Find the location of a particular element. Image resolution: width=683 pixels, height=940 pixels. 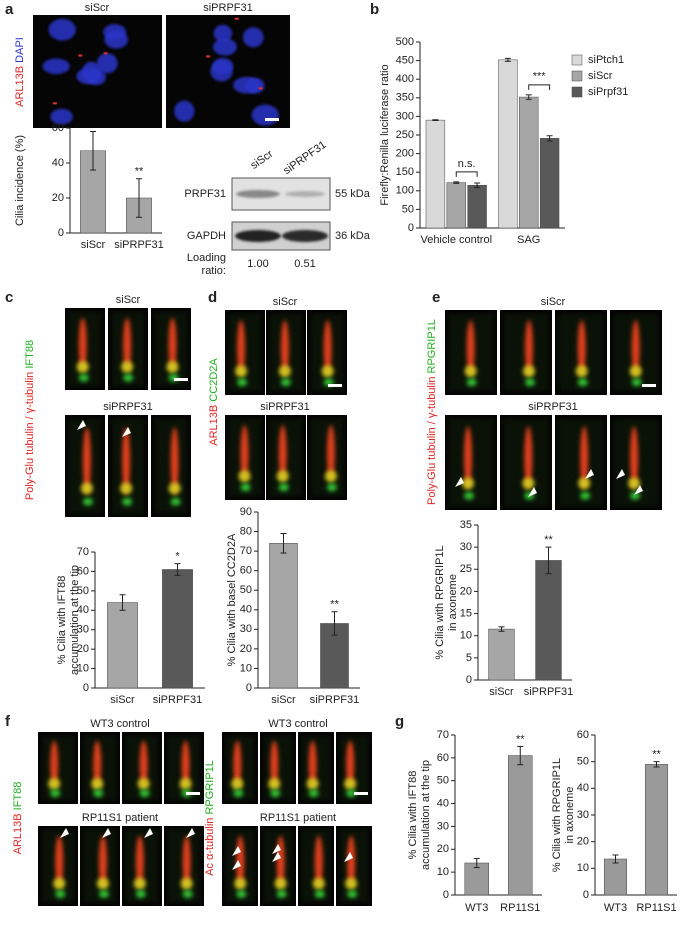

stain-label: Poly-Glu tubulin / γ-tubulin RPGRIP1L is located at coordinates (432, 412).